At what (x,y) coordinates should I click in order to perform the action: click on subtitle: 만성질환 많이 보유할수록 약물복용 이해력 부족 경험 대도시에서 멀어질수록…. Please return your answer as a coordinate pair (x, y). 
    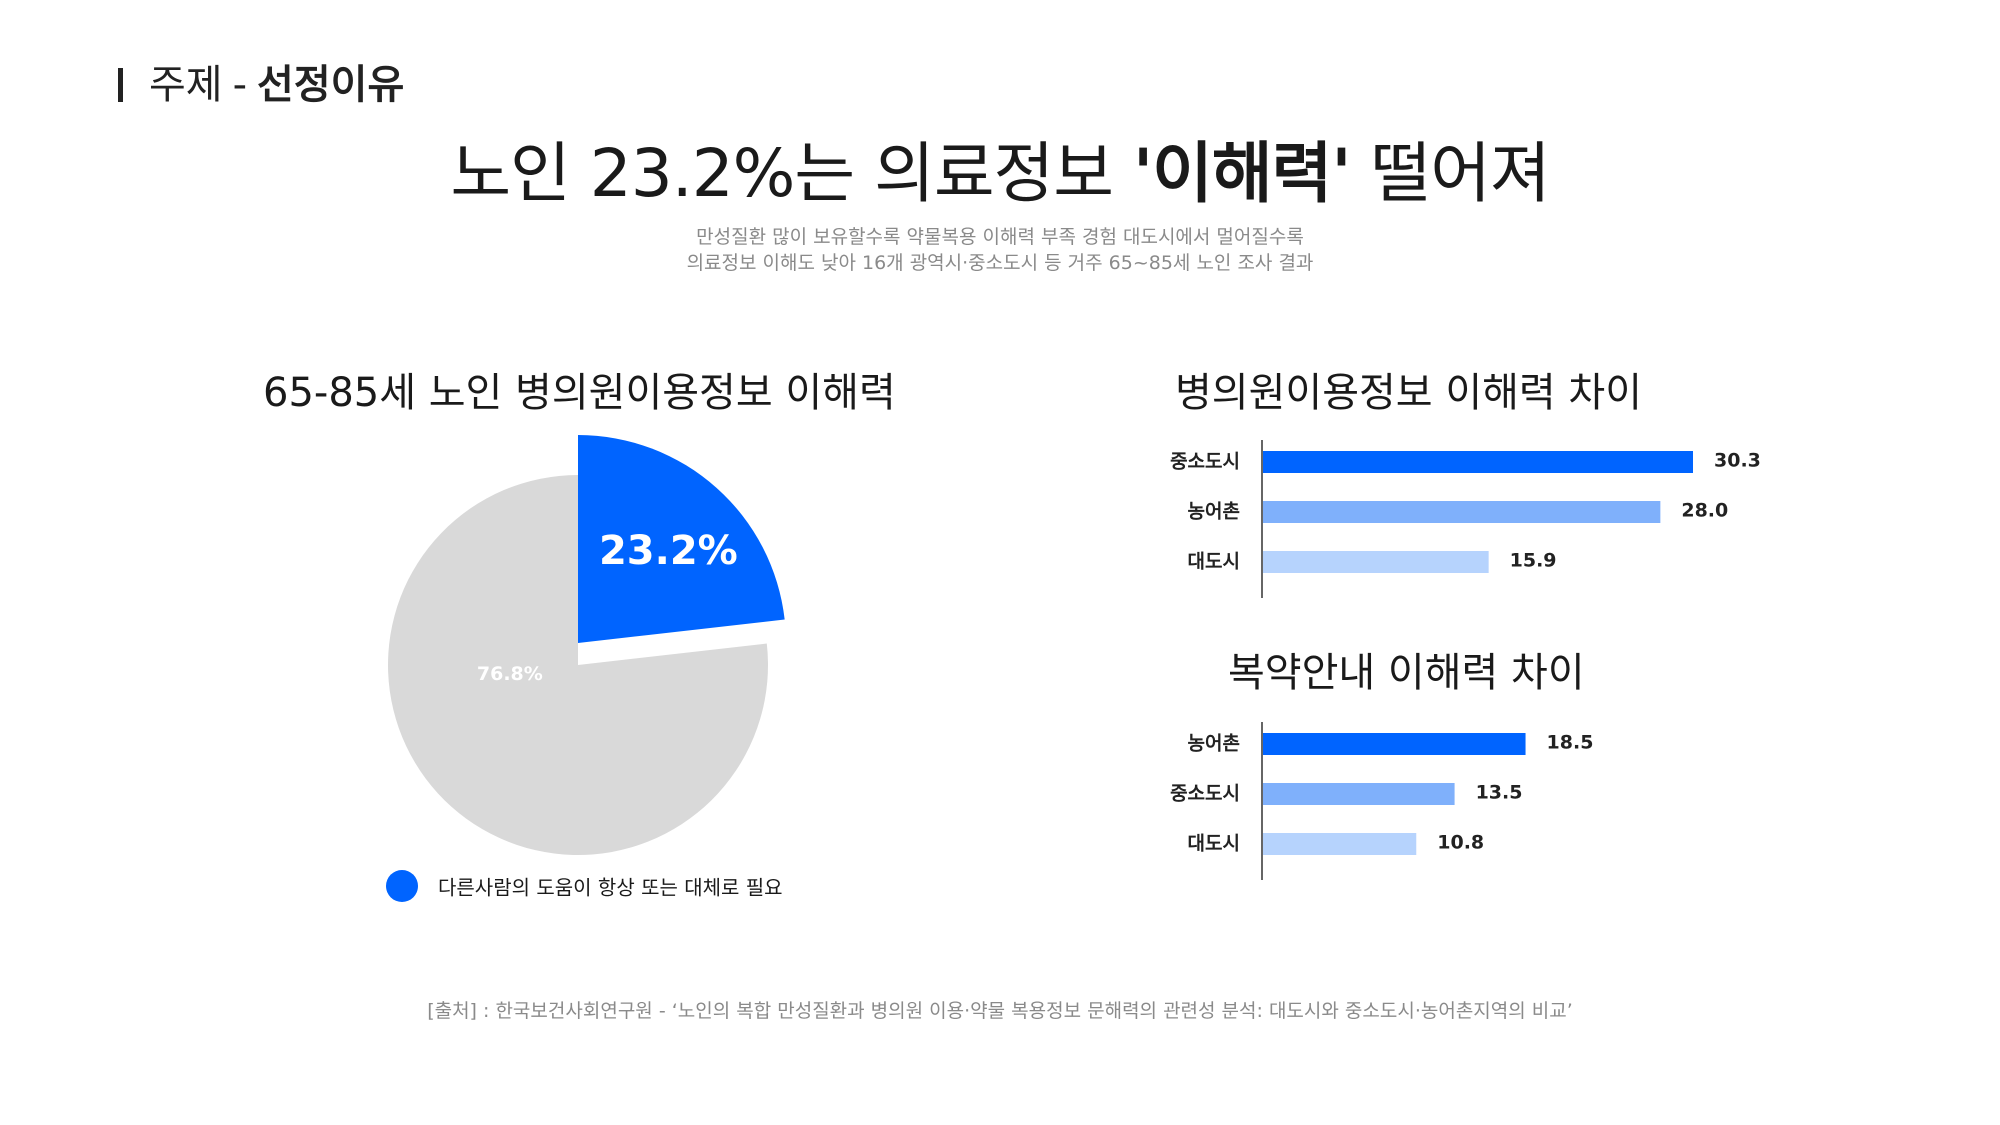
    Looking at the image, I should click on (1000, 250).